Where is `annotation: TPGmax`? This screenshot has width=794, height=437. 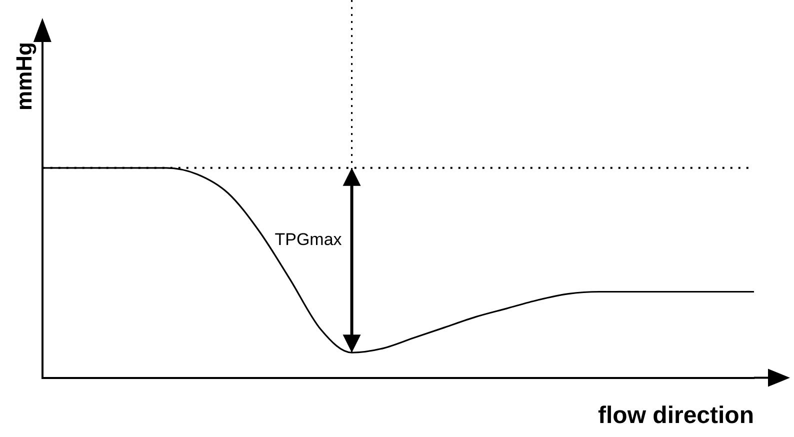 annotation: TPGmax is located at coordinates (308, 239).